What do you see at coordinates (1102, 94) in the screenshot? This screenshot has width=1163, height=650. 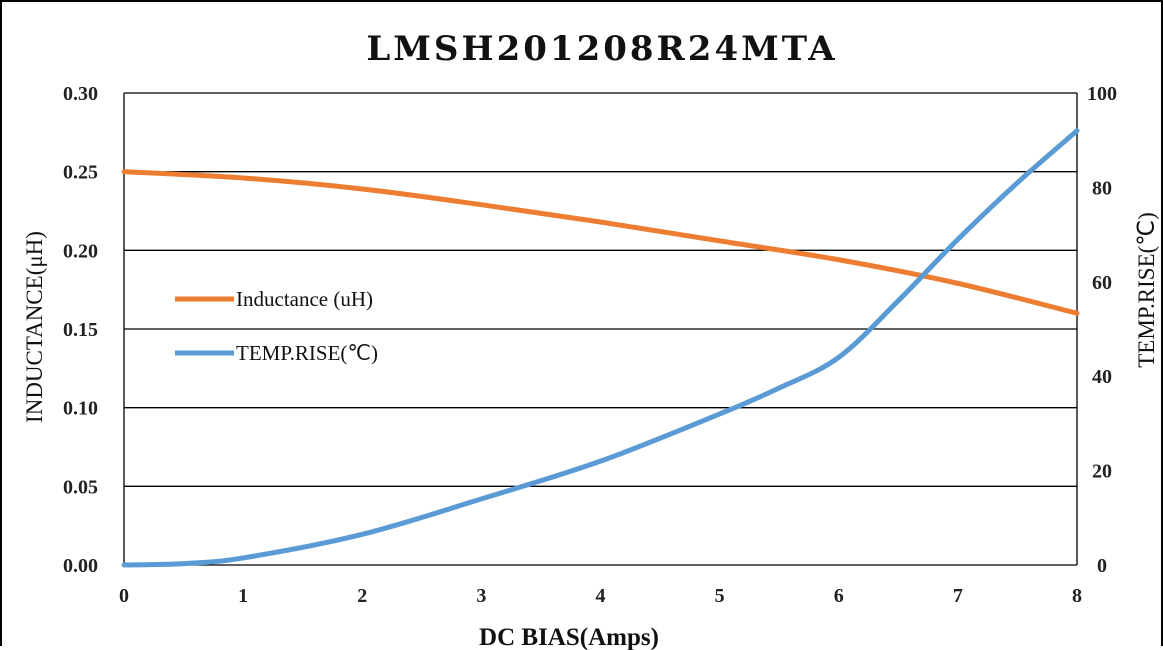 I see `y-right-tick-label: 100` at bounding box center [1102, 94].